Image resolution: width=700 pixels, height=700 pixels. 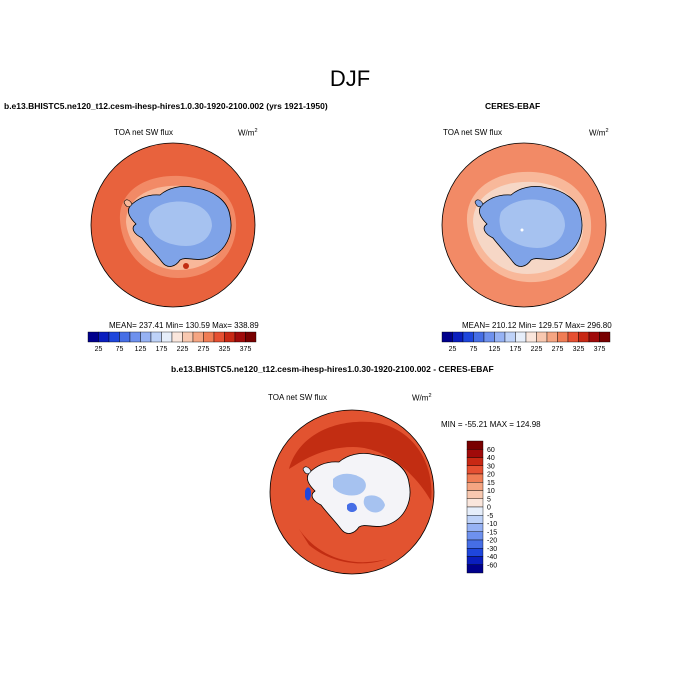 What do you see at coordinates (99, 349) in the screenshot?
I see `panel-1-colorbar-tick-label: 25` at bounding box center [99, 349].